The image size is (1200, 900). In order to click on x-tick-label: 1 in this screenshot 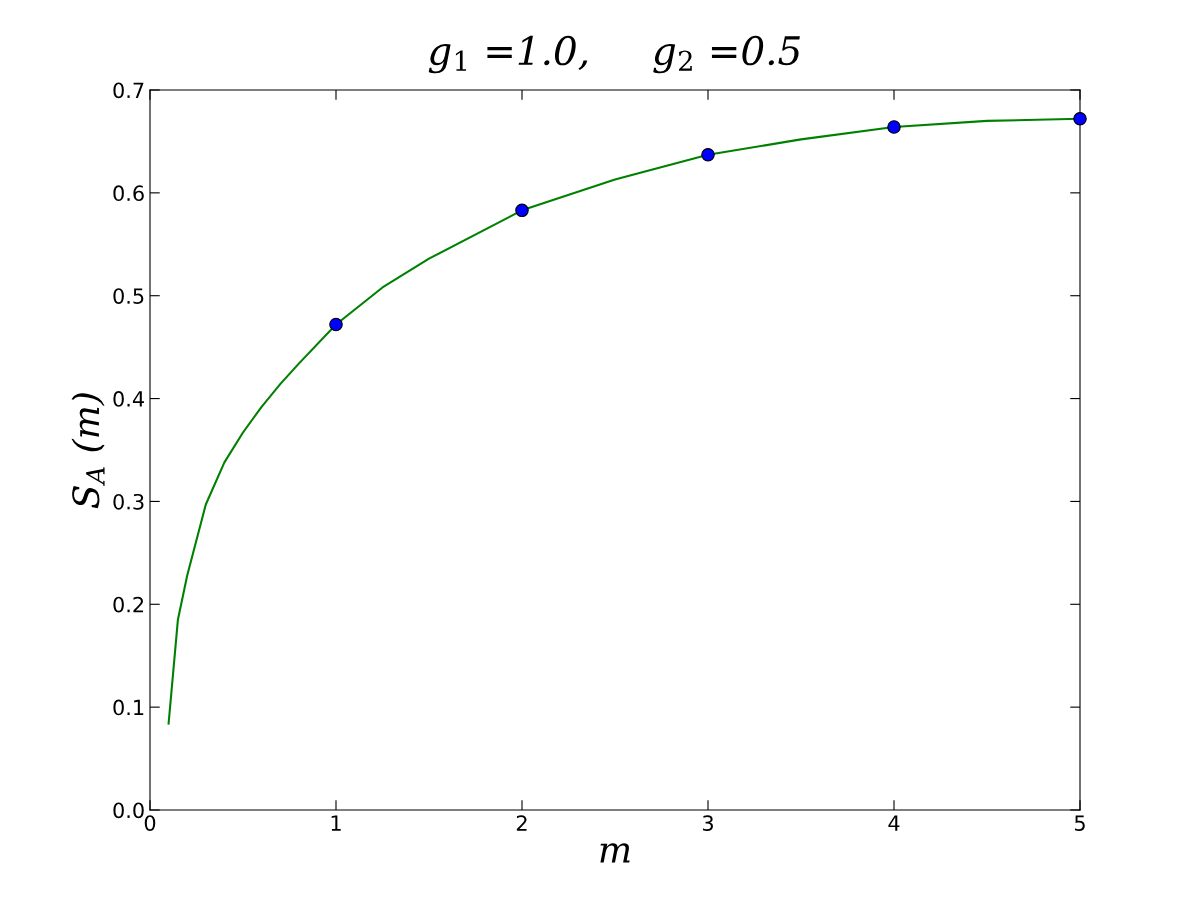, I will do `click(336, 823)`.